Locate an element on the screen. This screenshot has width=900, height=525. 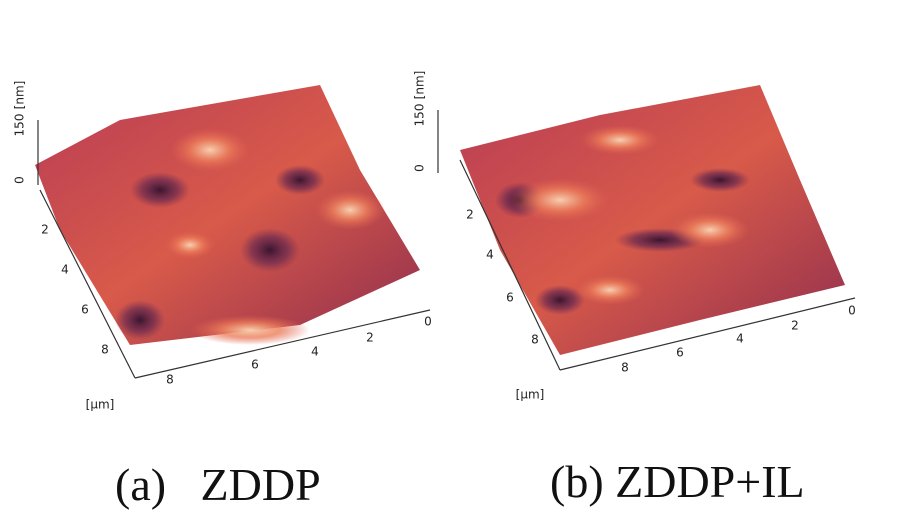
panel-caption: (b) ZDDP+IL is located at coordinates (677, 481).